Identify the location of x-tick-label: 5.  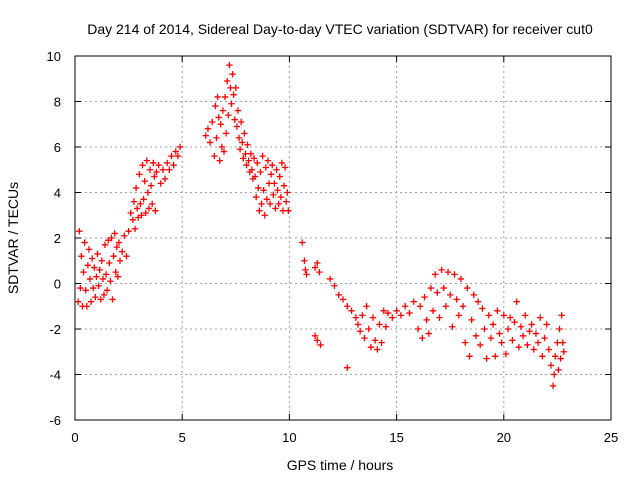
(182, 437).